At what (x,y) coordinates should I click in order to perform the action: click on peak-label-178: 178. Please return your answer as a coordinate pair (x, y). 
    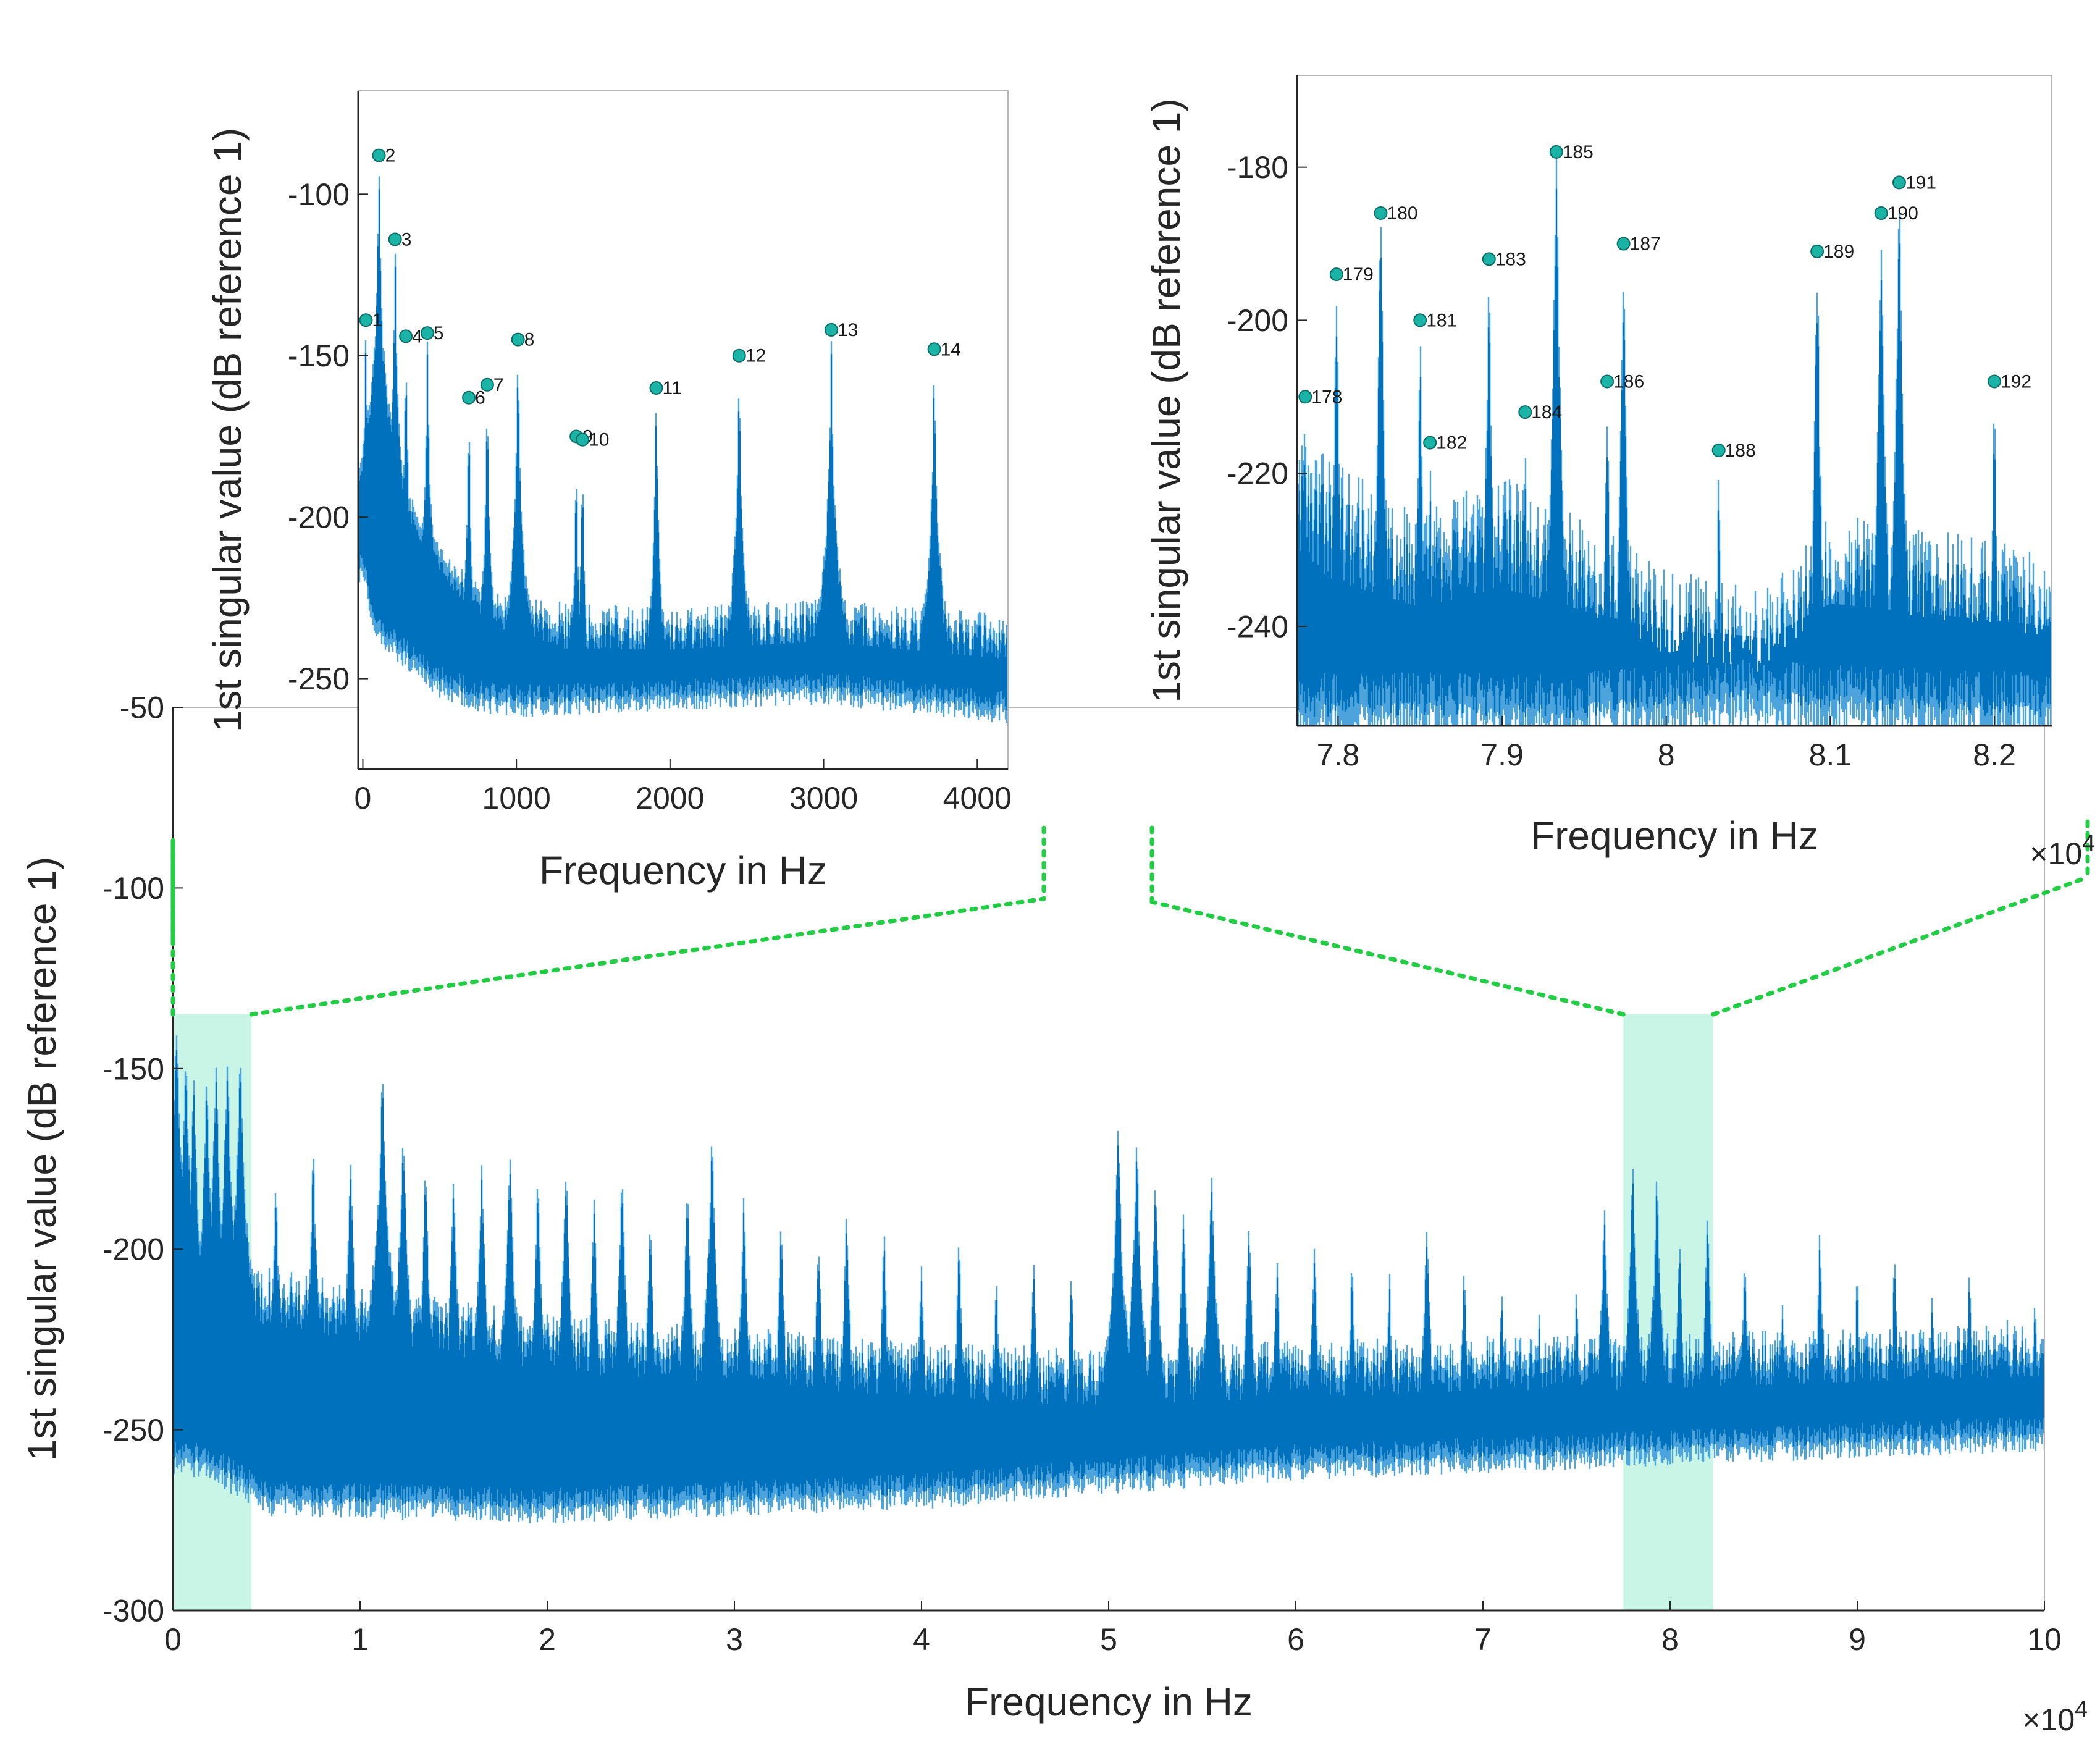
    Looking at the image, I should click on (1326, 397).